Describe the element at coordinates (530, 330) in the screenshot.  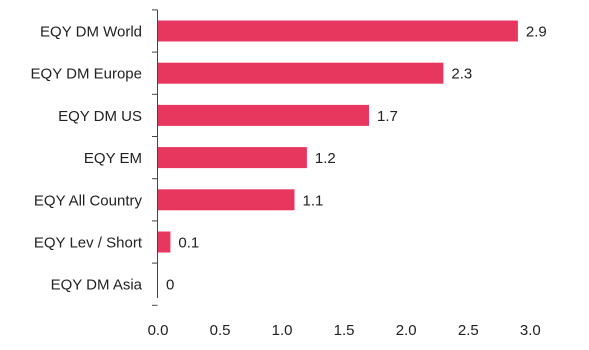
I see `x-tick-label: 3.0` at that location.